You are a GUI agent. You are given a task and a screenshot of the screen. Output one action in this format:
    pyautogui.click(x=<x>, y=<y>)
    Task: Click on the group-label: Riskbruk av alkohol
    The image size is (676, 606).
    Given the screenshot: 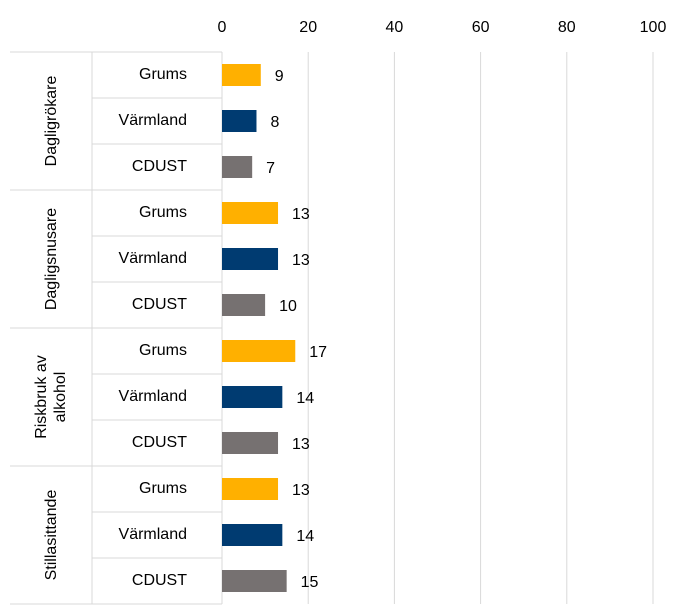 What is the action you would take?
    pyautogui.click(x=51, y=397)
    